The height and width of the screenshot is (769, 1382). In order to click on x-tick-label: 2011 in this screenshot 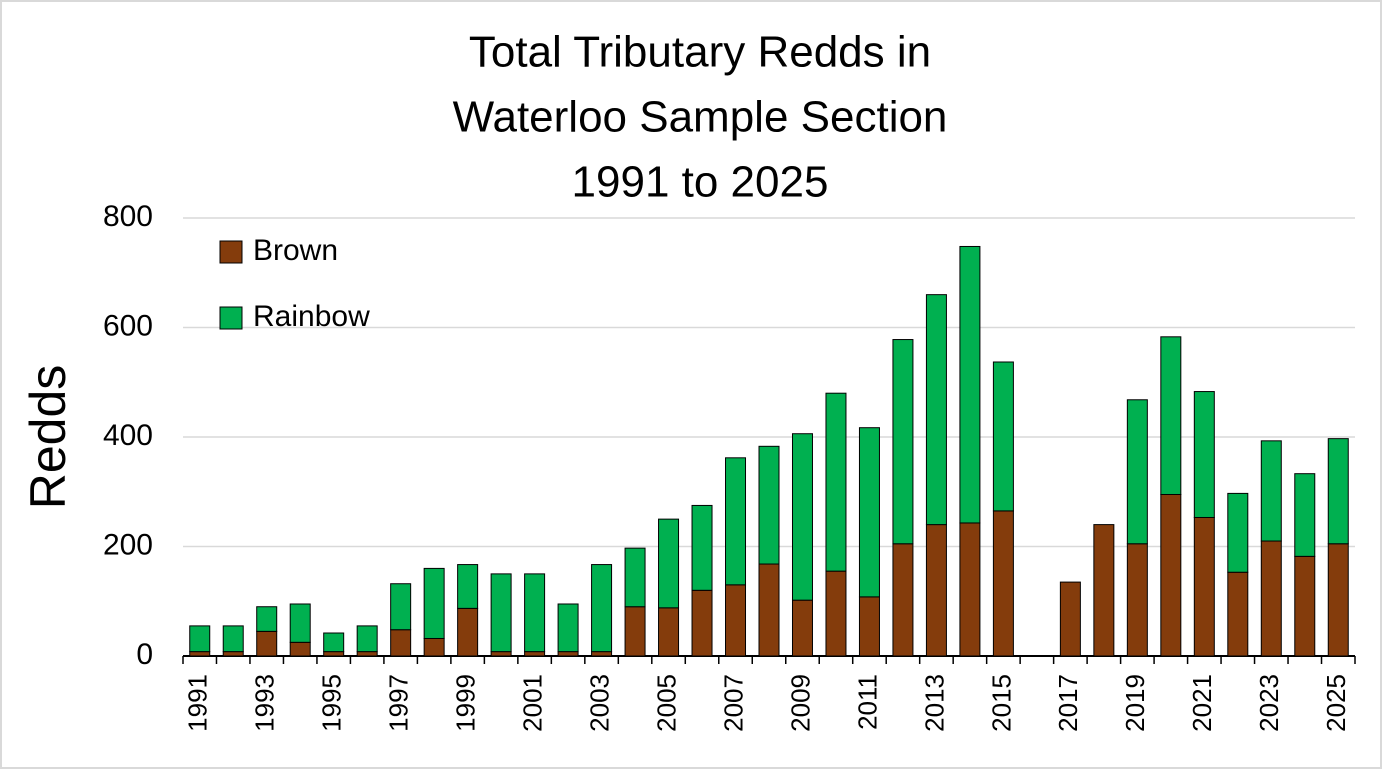, I will do `click(867, 702)`.